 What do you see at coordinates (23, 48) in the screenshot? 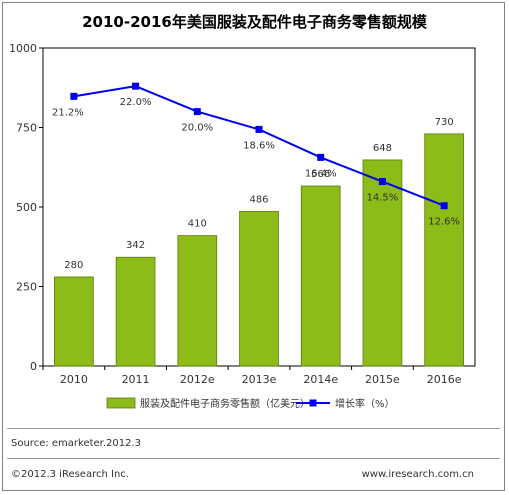
I see `y-tick-label: 1000` at bounding box center [23, 48].